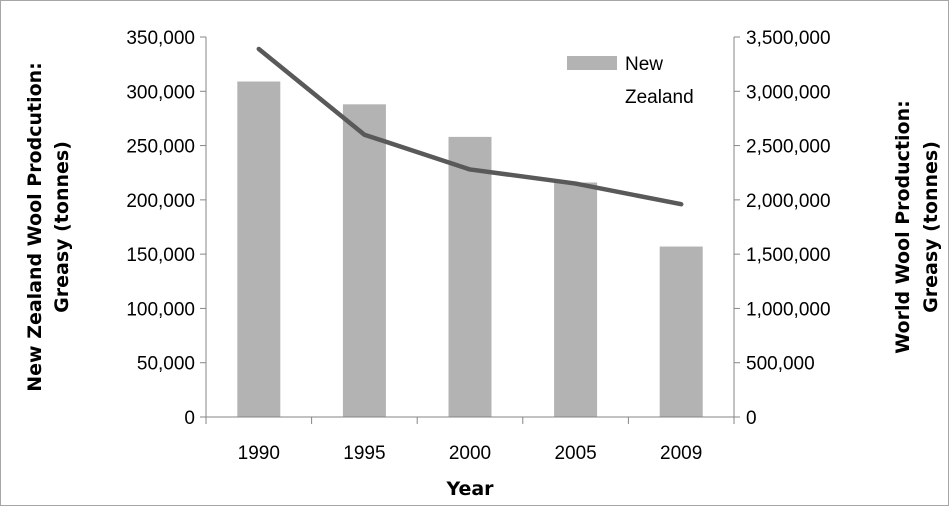 The height and width of the screenshot is (507, 949). Describe the element at coordinates (788, 38) in the screenshot. I see `right-y-tick-label: 3,500,000` at that location.